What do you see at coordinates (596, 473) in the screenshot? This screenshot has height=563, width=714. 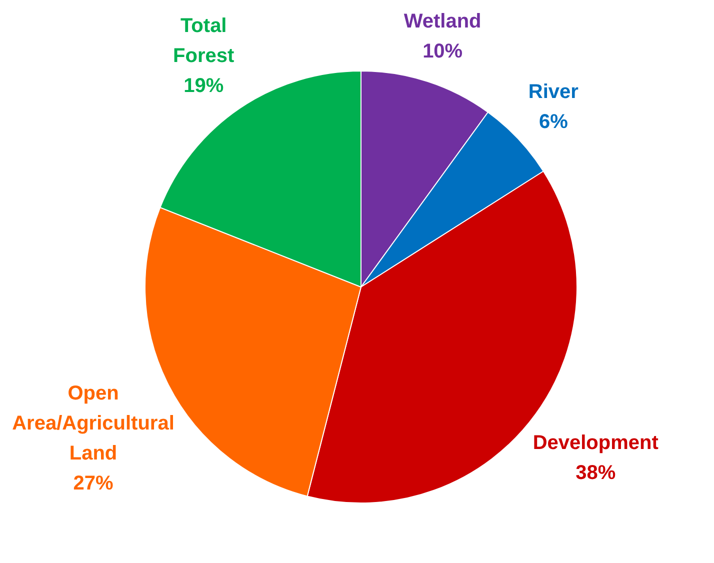 I see `data-label: 38%` at bounding box center [596, 473].